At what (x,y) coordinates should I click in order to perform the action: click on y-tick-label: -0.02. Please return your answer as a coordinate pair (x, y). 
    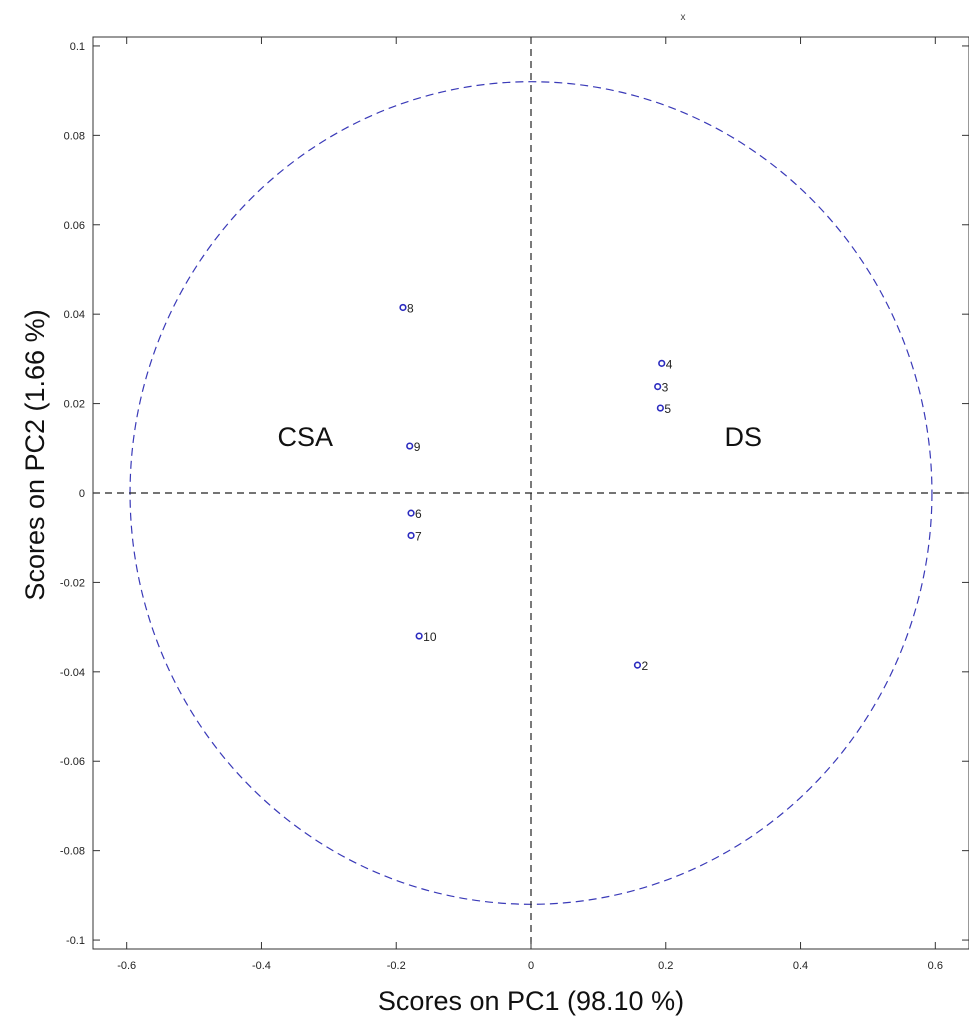
    Looking at the image, I should click on (72, 583).